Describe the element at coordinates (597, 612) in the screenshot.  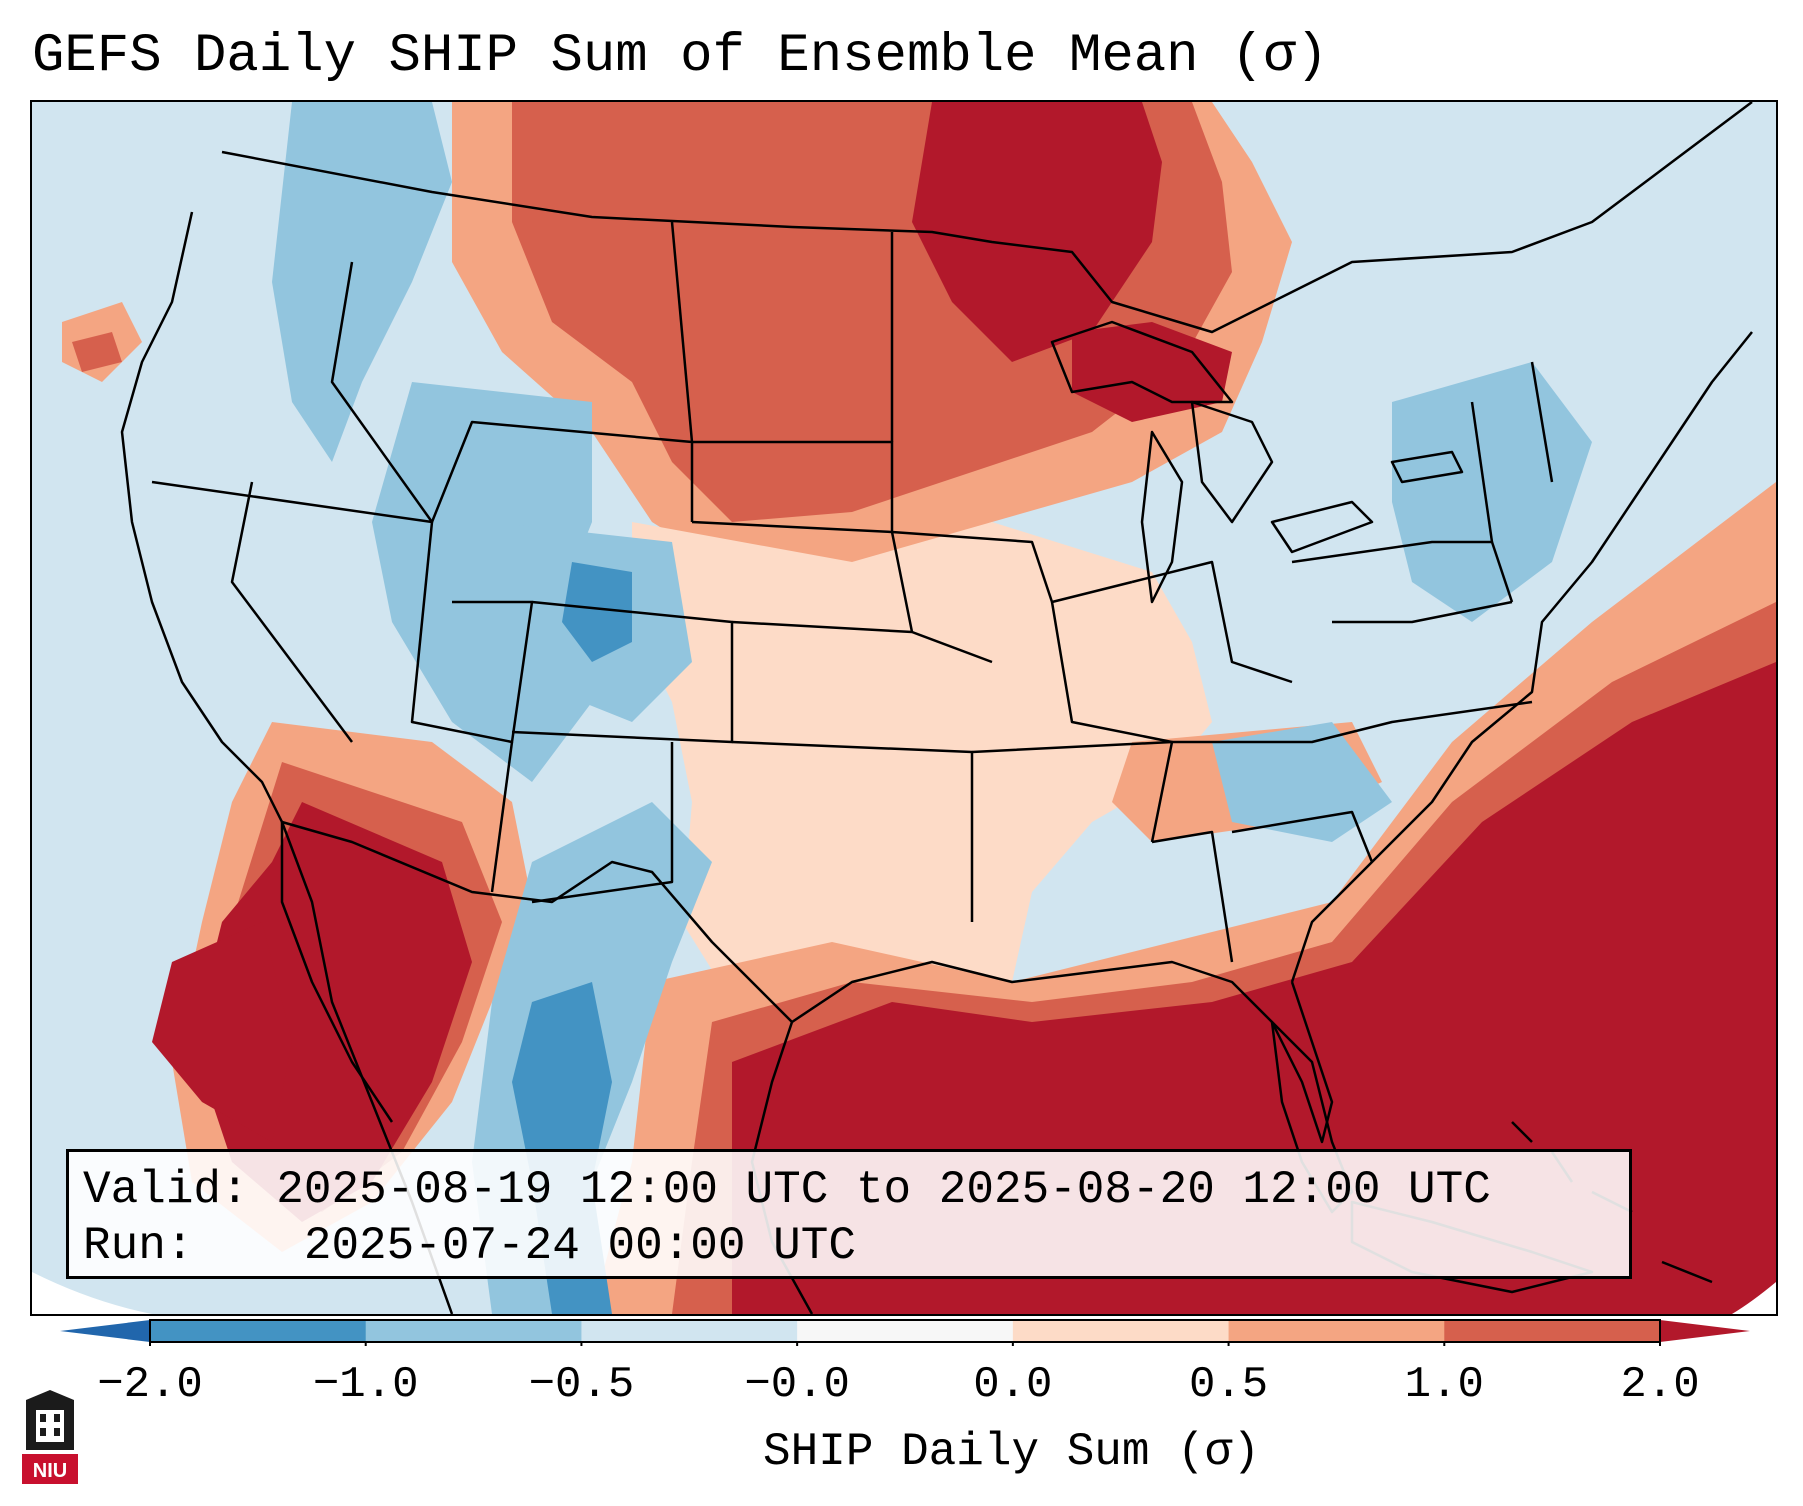
I see `field-colorado-core` at that location.